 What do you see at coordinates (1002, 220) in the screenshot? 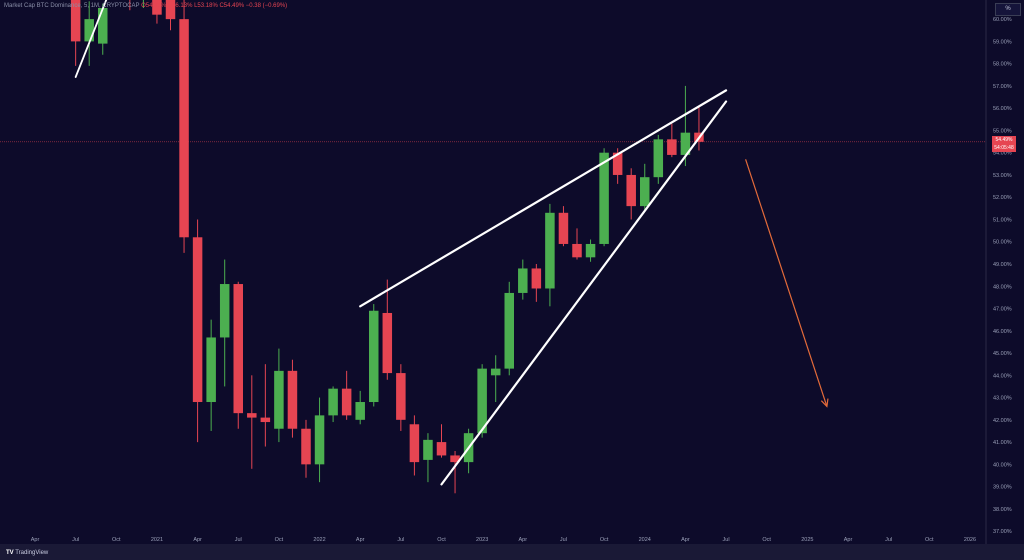
I see `price-tick-label: 51.00%` at bounding box center [1002, 220].